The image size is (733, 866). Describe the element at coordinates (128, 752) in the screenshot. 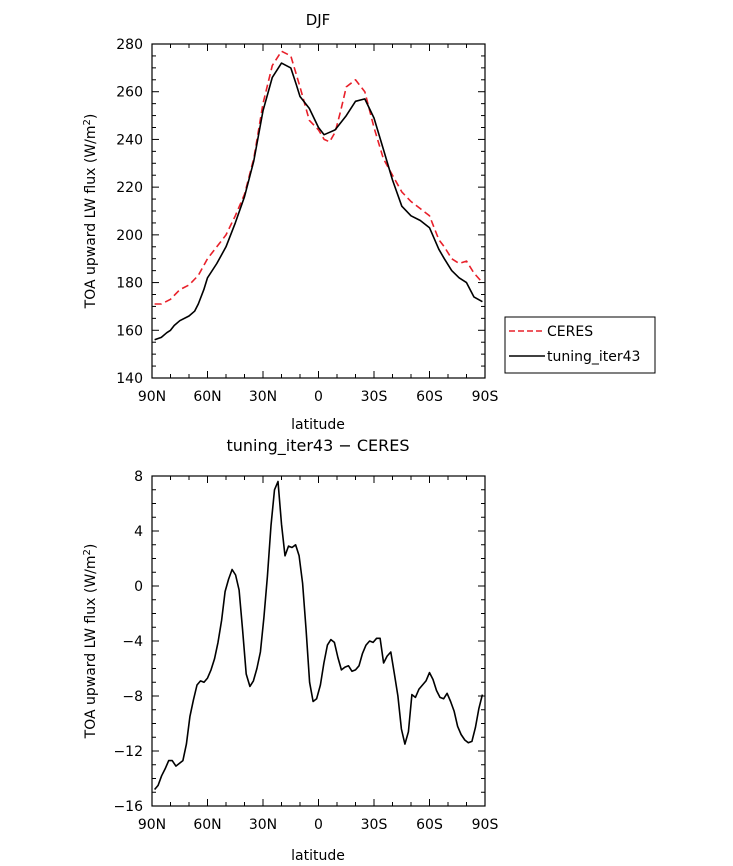

I see `y-tick-label: −12` at that location.